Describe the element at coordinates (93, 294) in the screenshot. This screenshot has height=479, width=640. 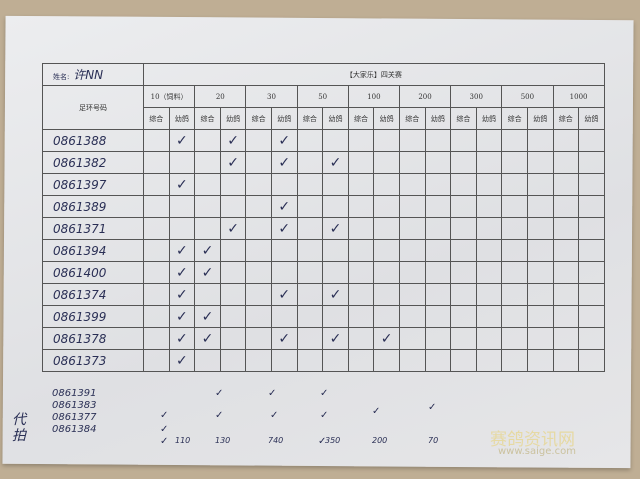
I see `ring-number: 0861374` at that location.